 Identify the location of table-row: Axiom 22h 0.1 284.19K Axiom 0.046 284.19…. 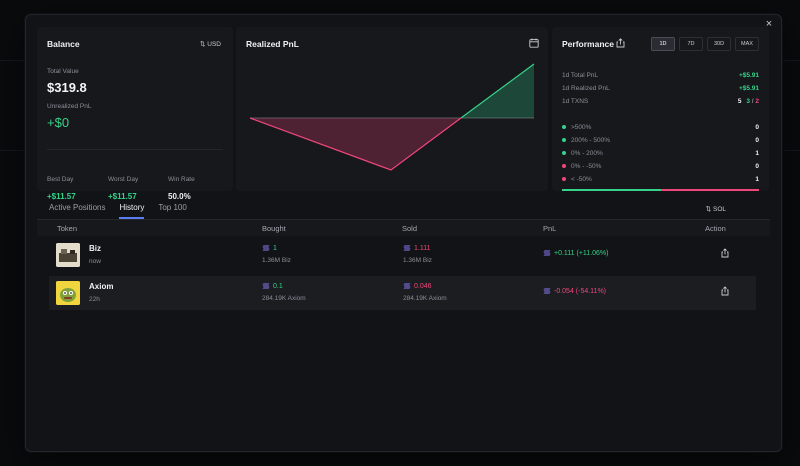
(402, 293).